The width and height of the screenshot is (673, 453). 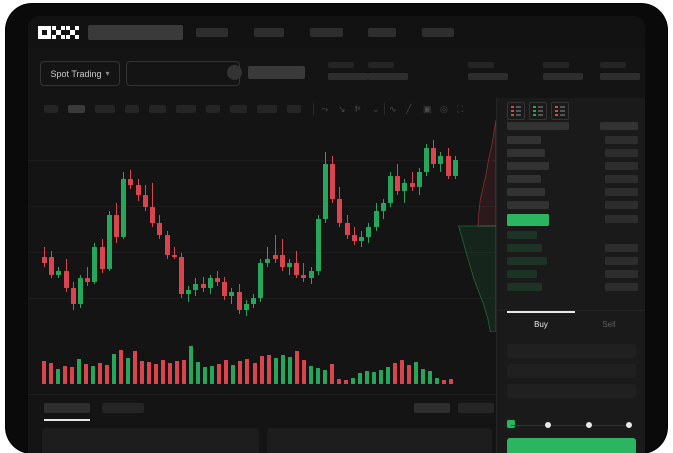 What do you see at coordinates (477, 278) in the screenshot?
I see `bid-depth-area` at bounding box center [477, 278].